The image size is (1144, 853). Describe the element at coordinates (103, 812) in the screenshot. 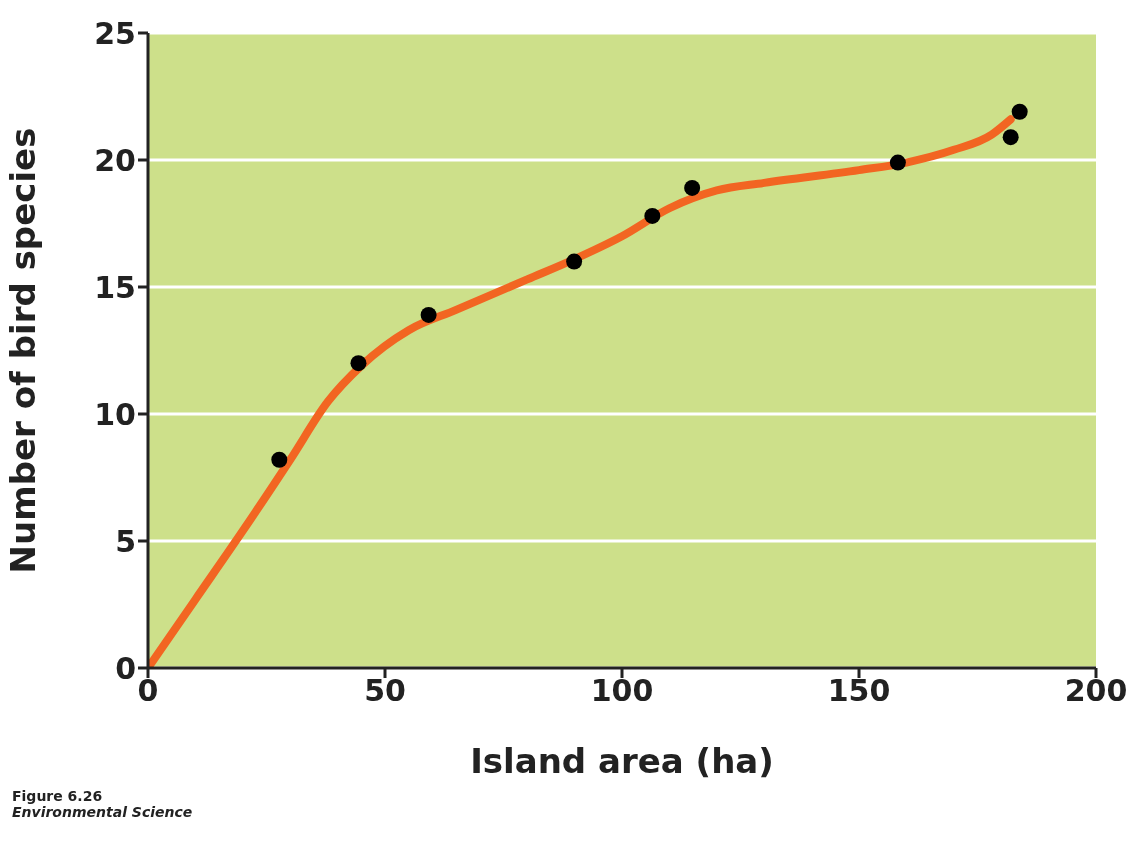

I see `text: Environmental Science` at that location.